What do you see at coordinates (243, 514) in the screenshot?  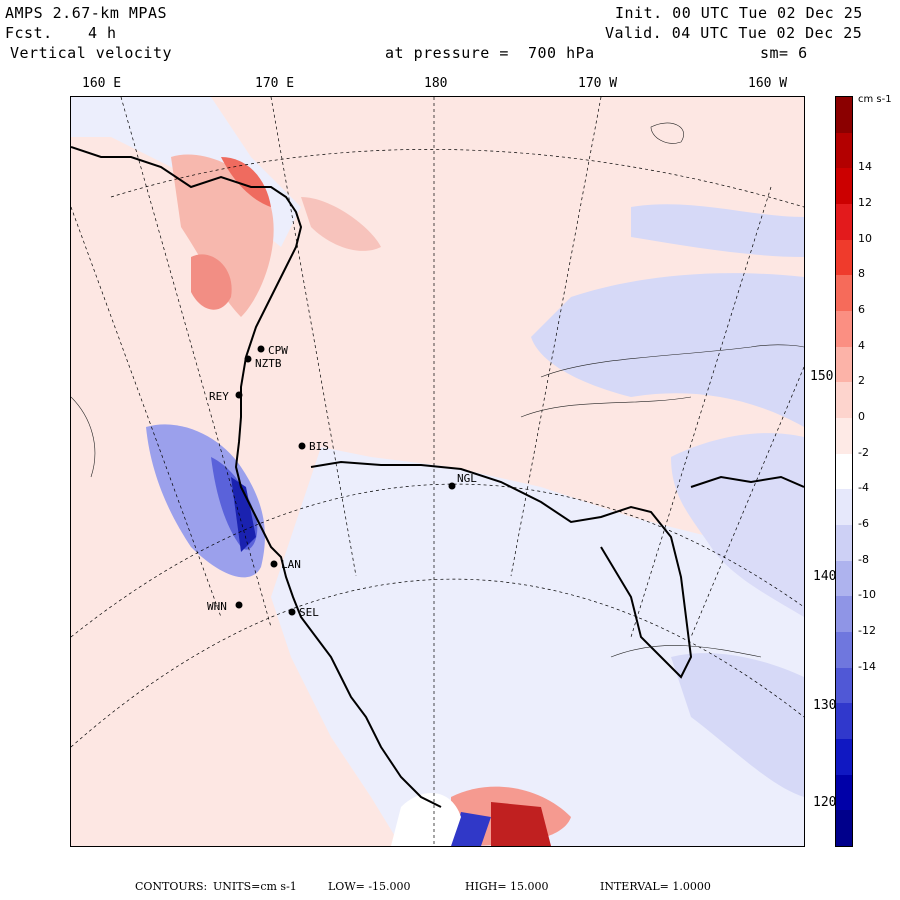 I see `negative-core-strong` at bounding box center [243, 514].